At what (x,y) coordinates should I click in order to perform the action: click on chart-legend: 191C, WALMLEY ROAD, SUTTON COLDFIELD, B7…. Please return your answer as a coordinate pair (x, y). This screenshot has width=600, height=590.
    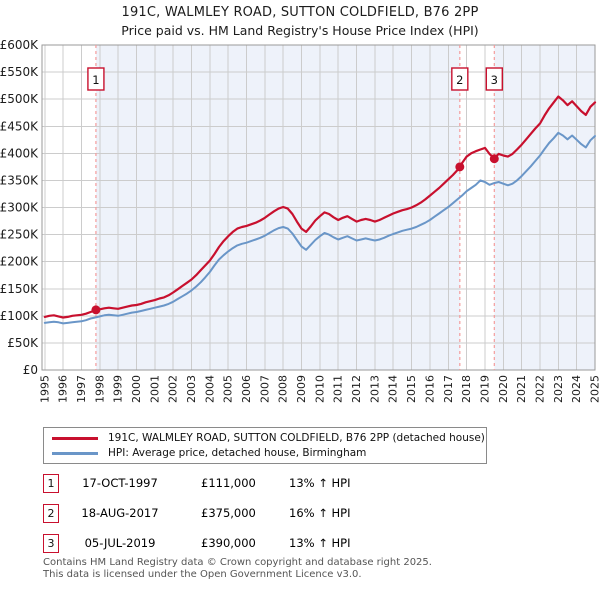
    Looking at the image, I should click on (265, 445).